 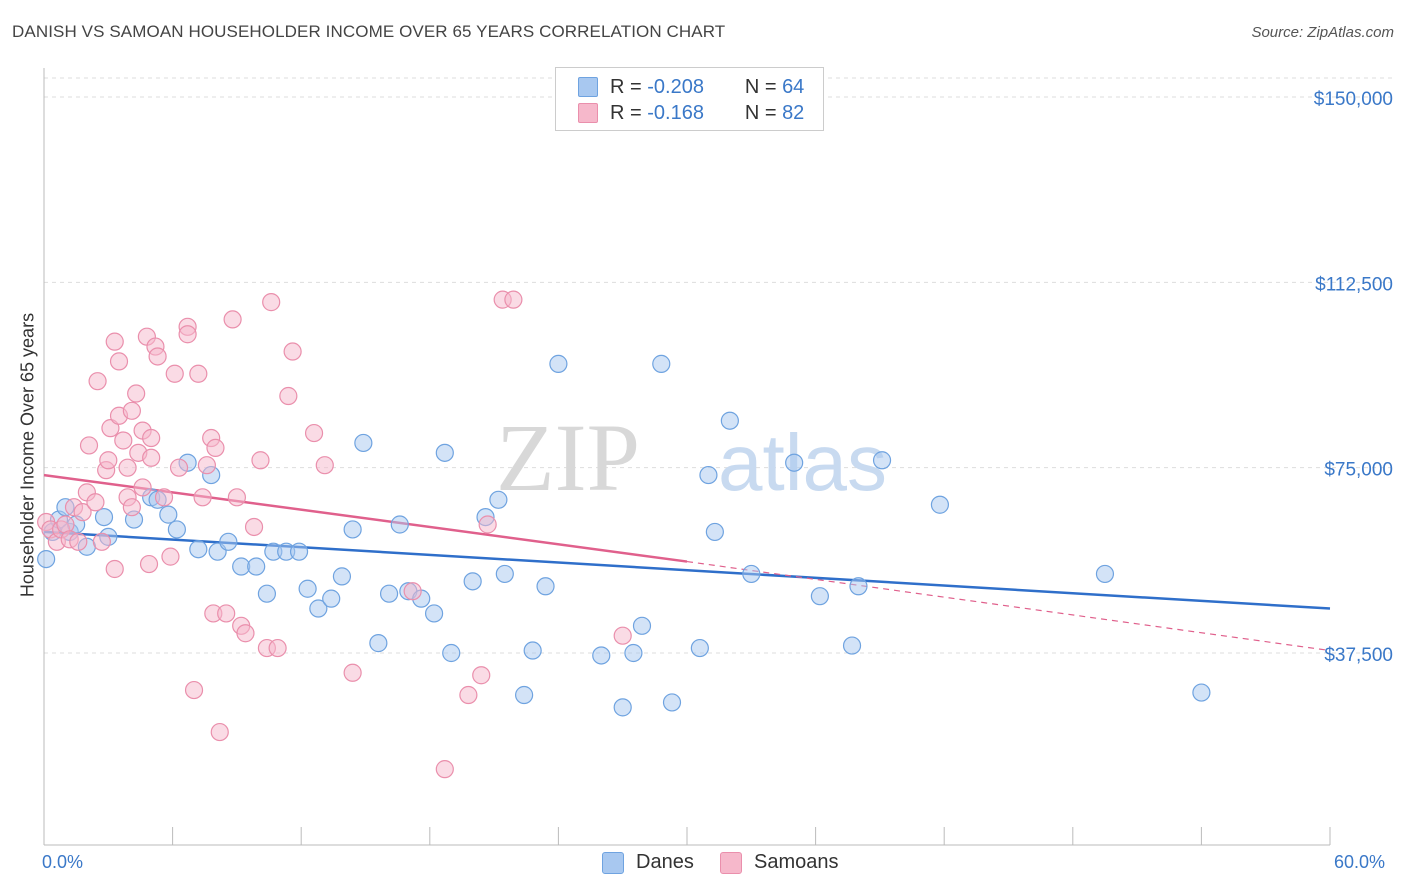 I want to click on danes-swatch, so click(x=588, y=87).